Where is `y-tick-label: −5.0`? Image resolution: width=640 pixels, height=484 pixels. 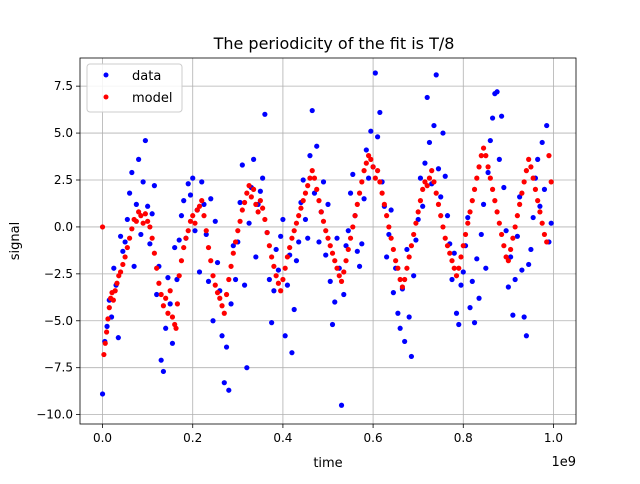 y-tick-label: −5.0 is located at coordinates (58, 321).